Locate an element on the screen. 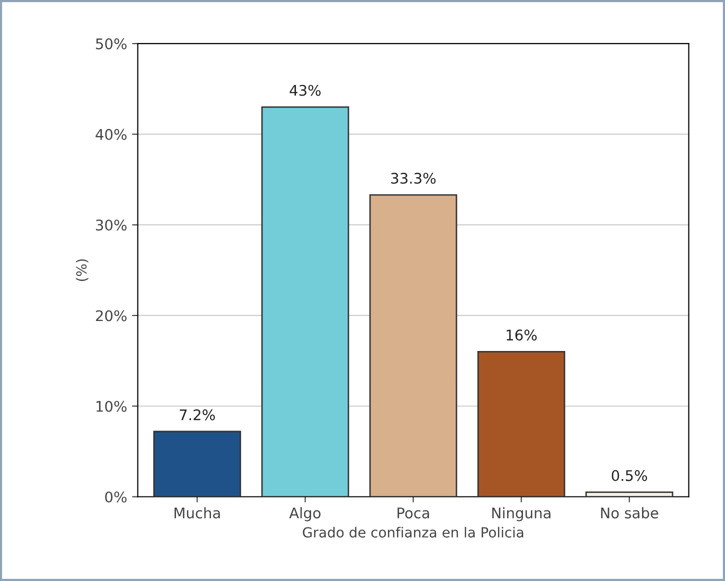 This screenshot has width=725, height=581. x-tick-label: Poca is located at coordinates (413, 513).